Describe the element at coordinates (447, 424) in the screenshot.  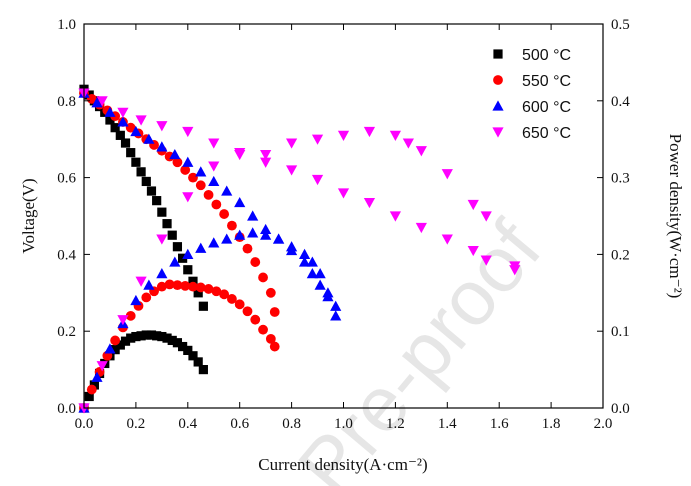
I see `x-tick-label: 1.4` at that location.